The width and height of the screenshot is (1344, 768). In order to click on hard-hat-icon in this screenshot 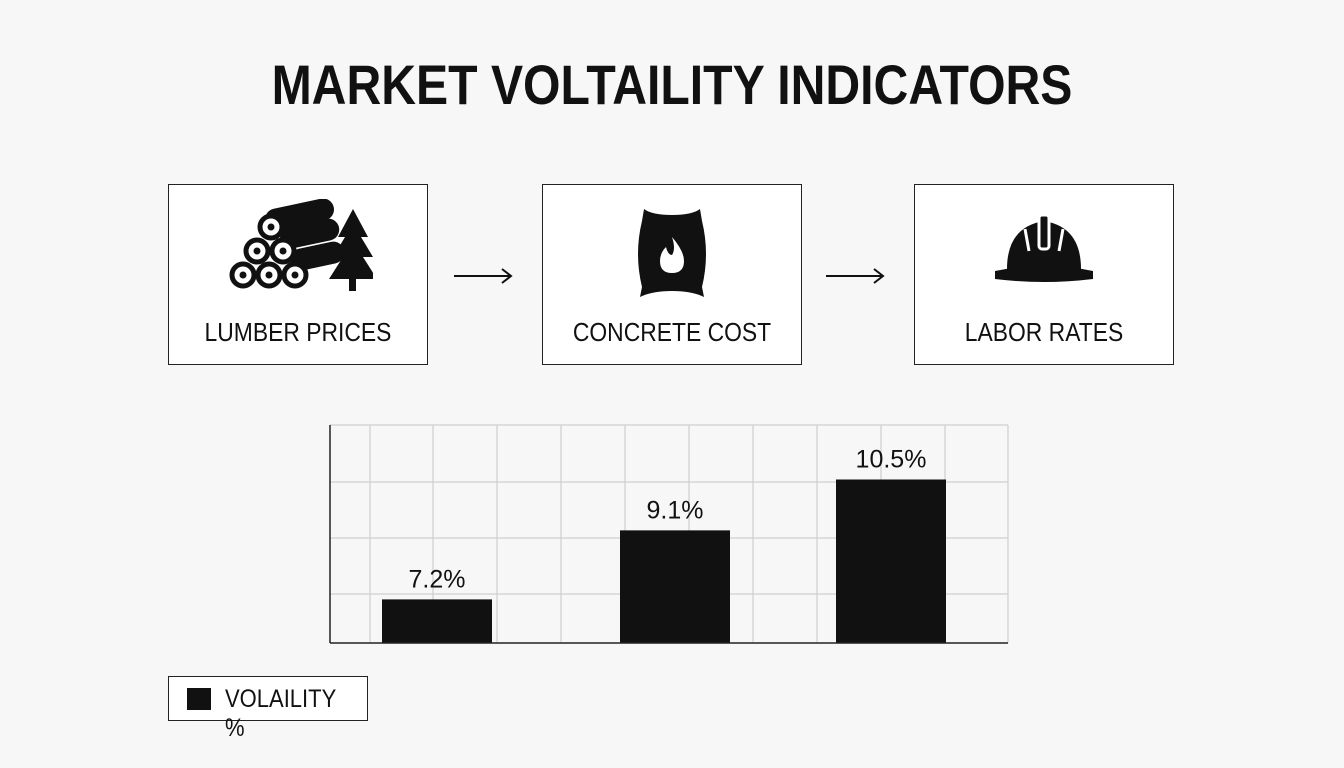, I will do `click(1044, 249)`.